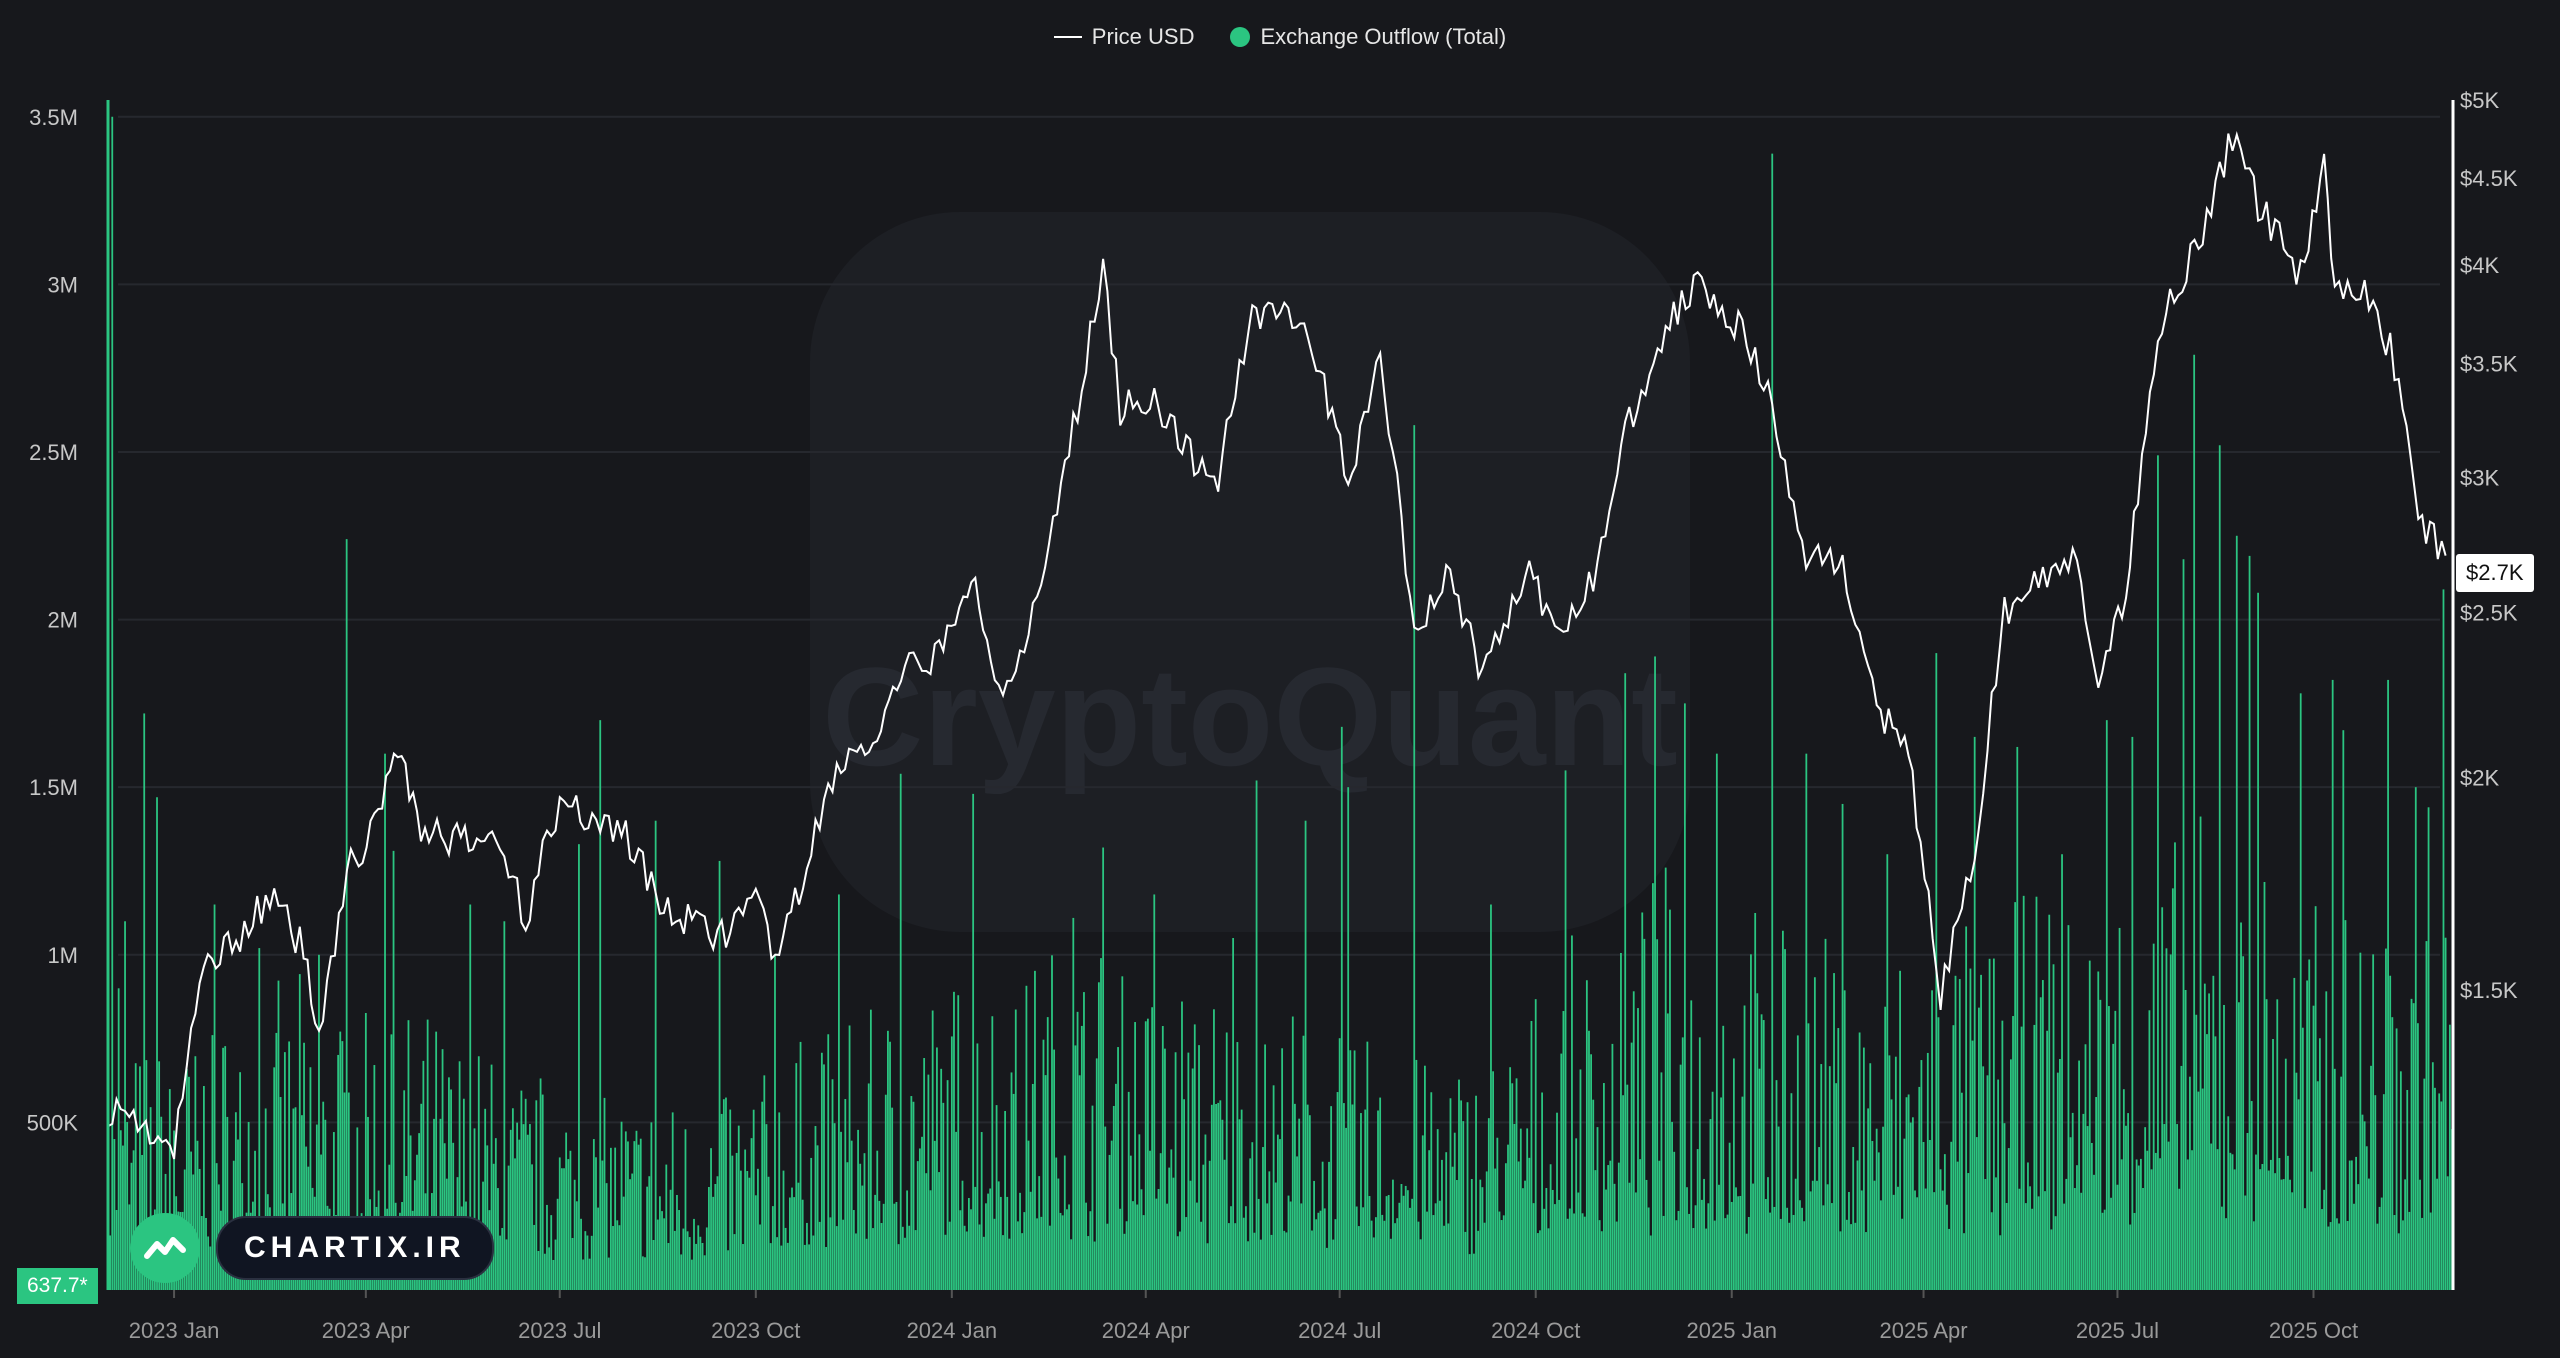 The height and width of the screenshot is (1358, 2560). I want to click on brand-name: CHARTIX.IR, so click(355, 1248).